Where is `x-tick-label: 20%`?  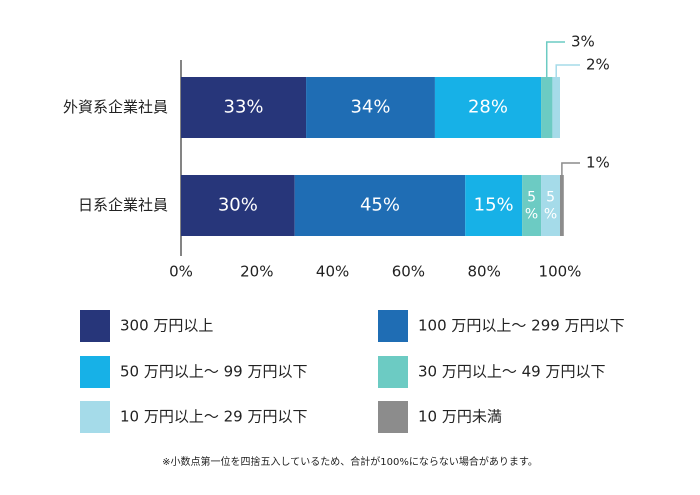
x-tick-label: 20% is located at coordinates (256, 272).